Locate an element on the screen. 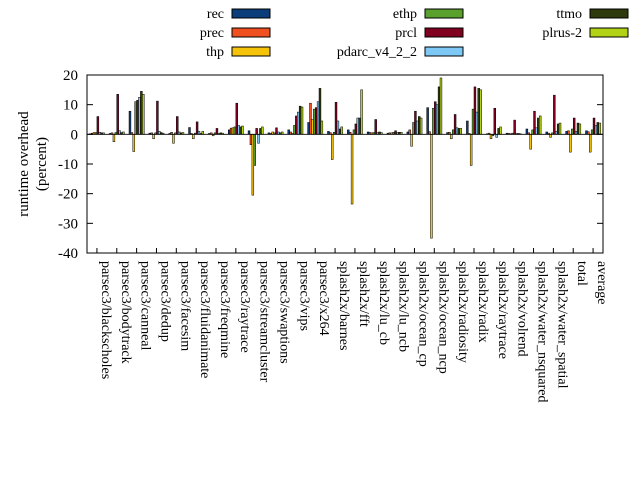 The image size is (640, 485). legend-label-plrus-2: plrus-2 is located at coordinates (562, 33).